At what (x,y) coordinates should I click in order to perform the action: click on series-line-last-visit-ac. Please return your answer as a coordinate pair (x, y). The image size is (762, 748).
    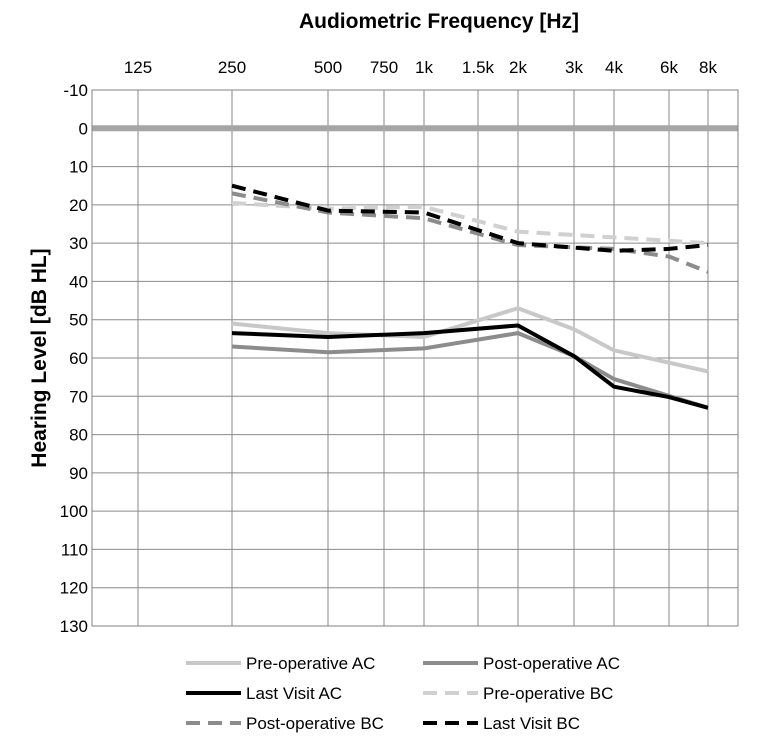
    Looking at the image, I should click on (470, 366).